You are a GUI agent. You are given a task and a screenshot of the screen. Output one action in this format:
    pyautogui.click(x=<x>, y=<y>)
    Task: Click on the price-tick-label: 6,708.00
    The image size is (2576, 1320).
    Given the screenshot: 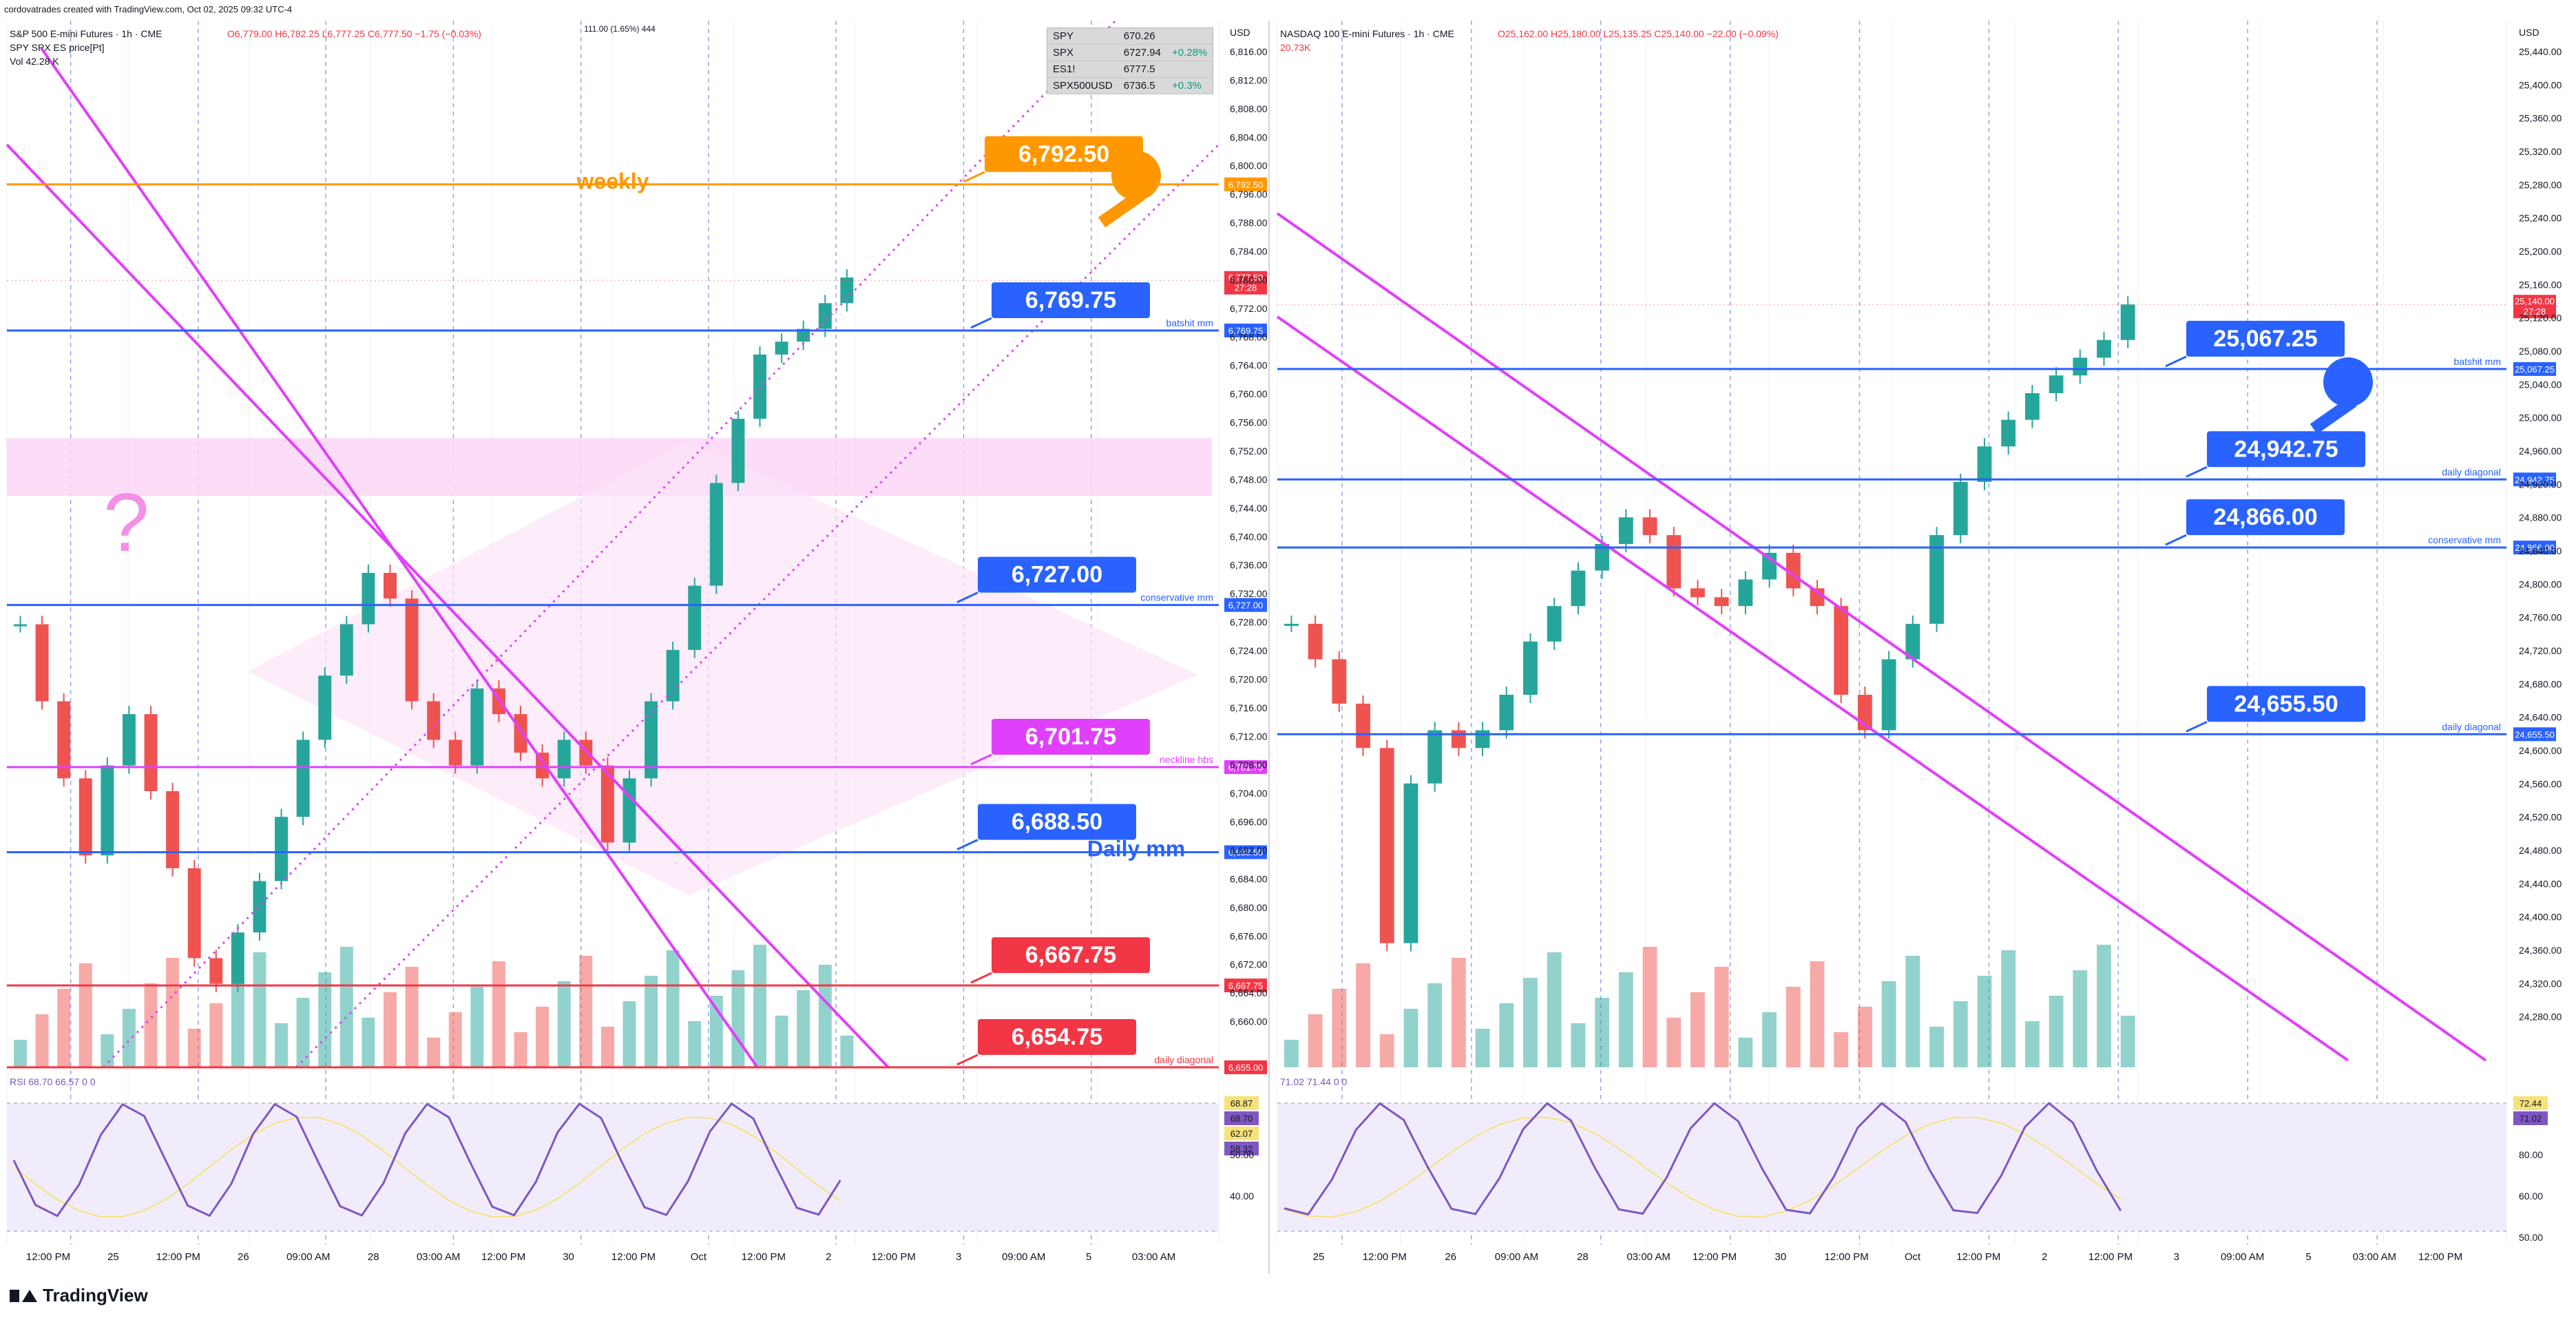 What is the action you would take?
    pyautogui.click(x=1249, y=765)
    